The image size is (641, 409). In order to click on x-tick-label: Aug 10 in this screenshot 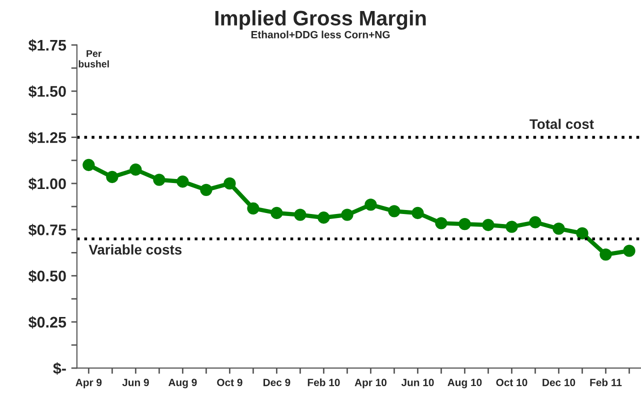, I will do `click(465, 383)`.